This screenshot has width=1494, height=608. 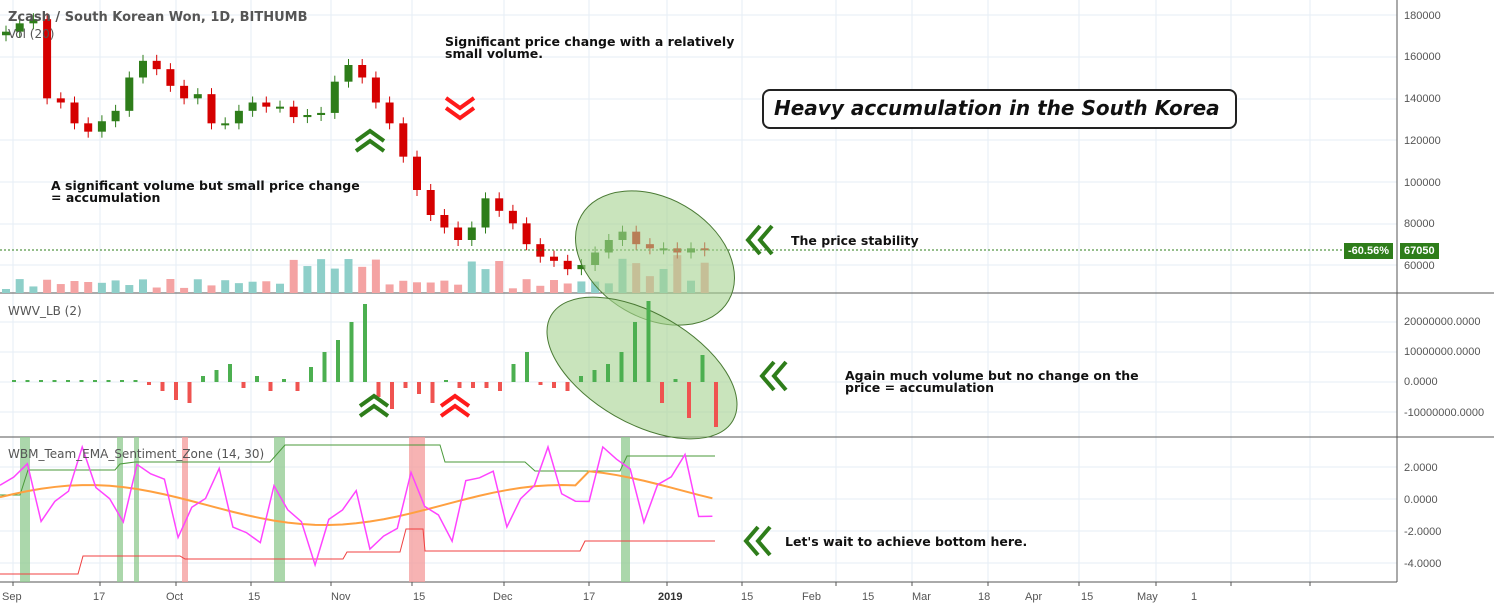 I want to click on volume-indicator-label: Vol (20), so click(x=31, y=34).